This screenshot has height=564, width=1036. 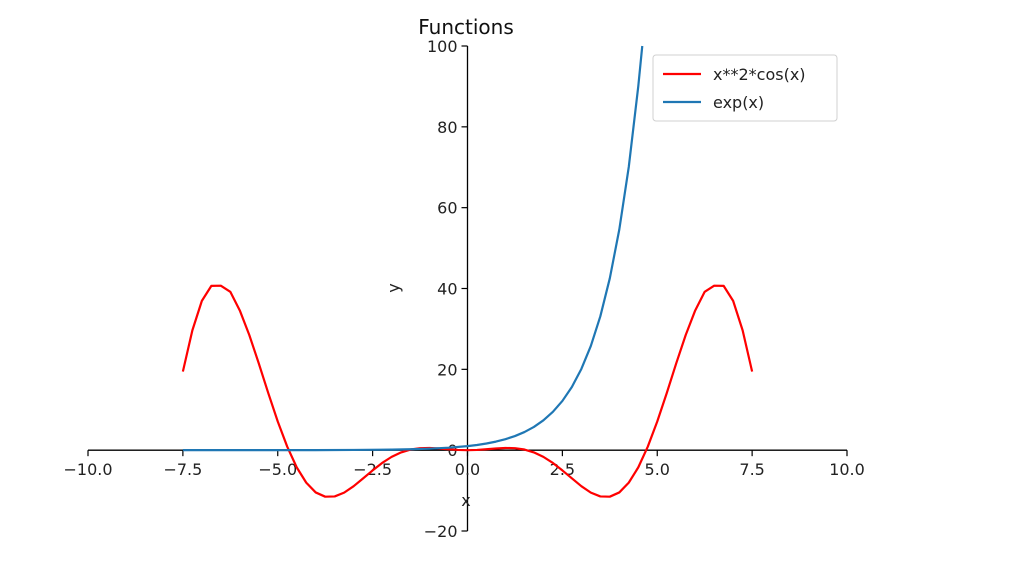 What do you see at coordinates (738, 102) in the screenshot?
I see `legend-entry-exp: exp(x)` at bounding box center [738, 102].